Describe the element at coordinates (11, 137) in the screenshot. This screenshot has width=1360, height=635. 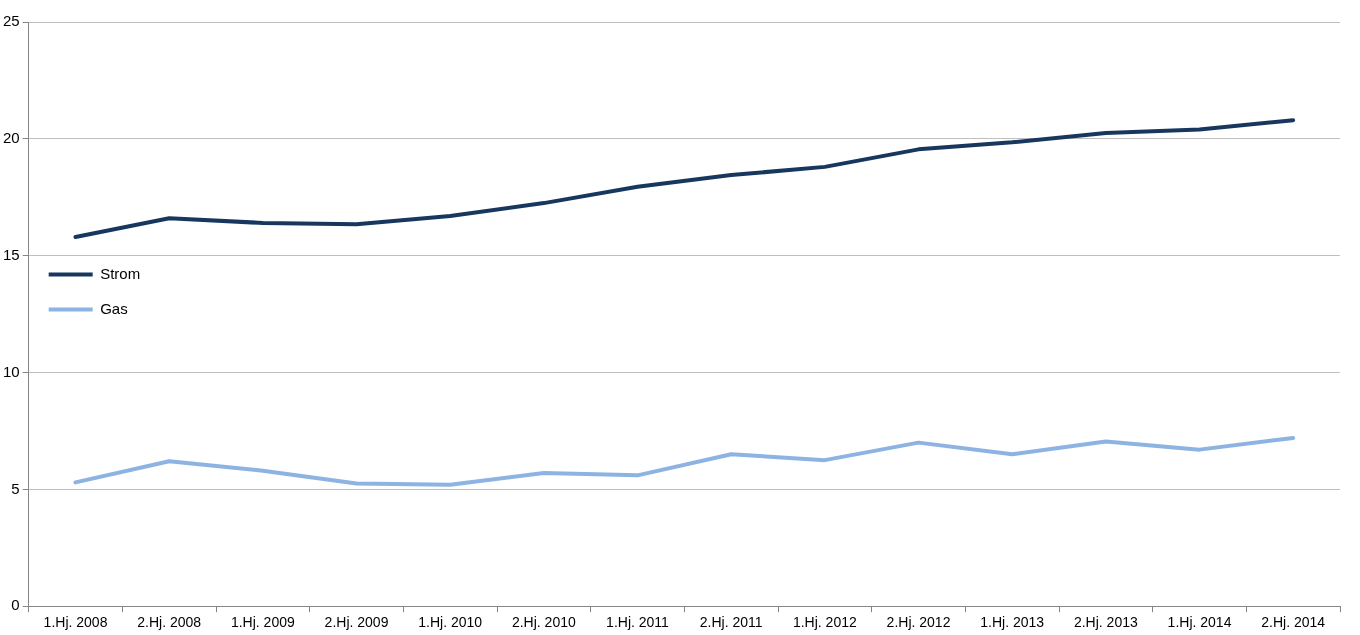
I see `y-tick-label: 20` at that location.